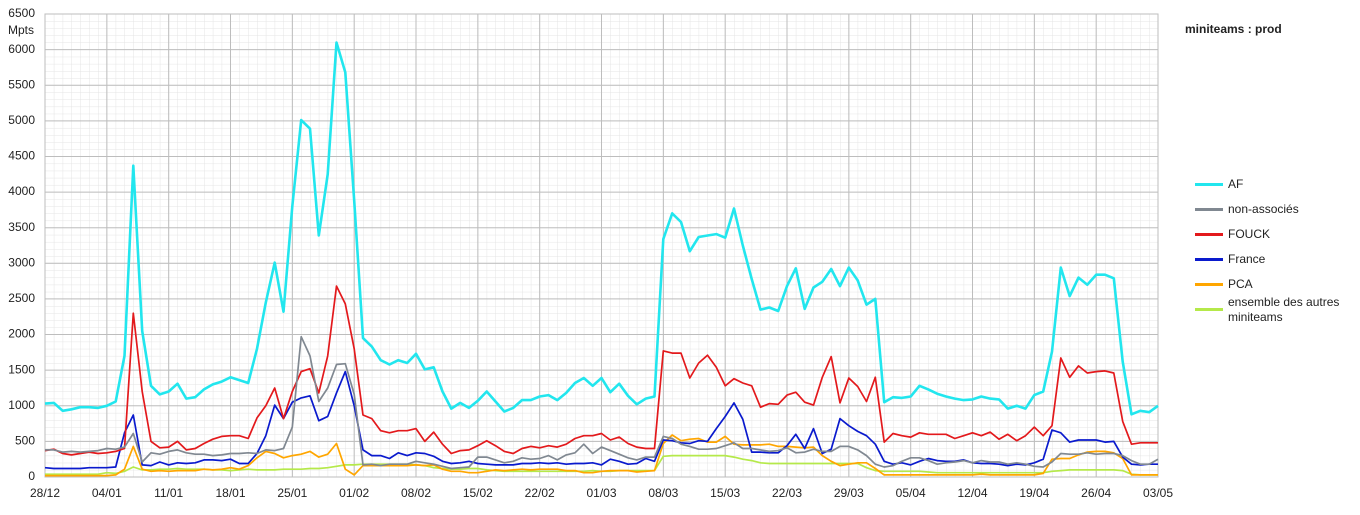 Image resolution: width=1360 pixels, height=515 pixels. Describe the element at coordinates (21, 120) in the screenshot. I see `y-tick-label: 5000` at that location.